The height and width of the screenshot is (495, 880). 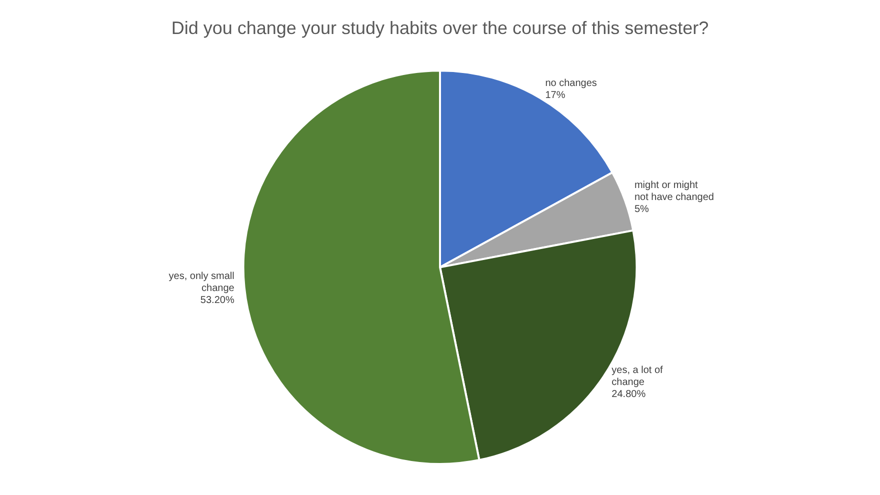 What do you see at coordinates (217, 300) in the screenshot?
I see `data-label: 53.20%` at bounding box center [217, 300].